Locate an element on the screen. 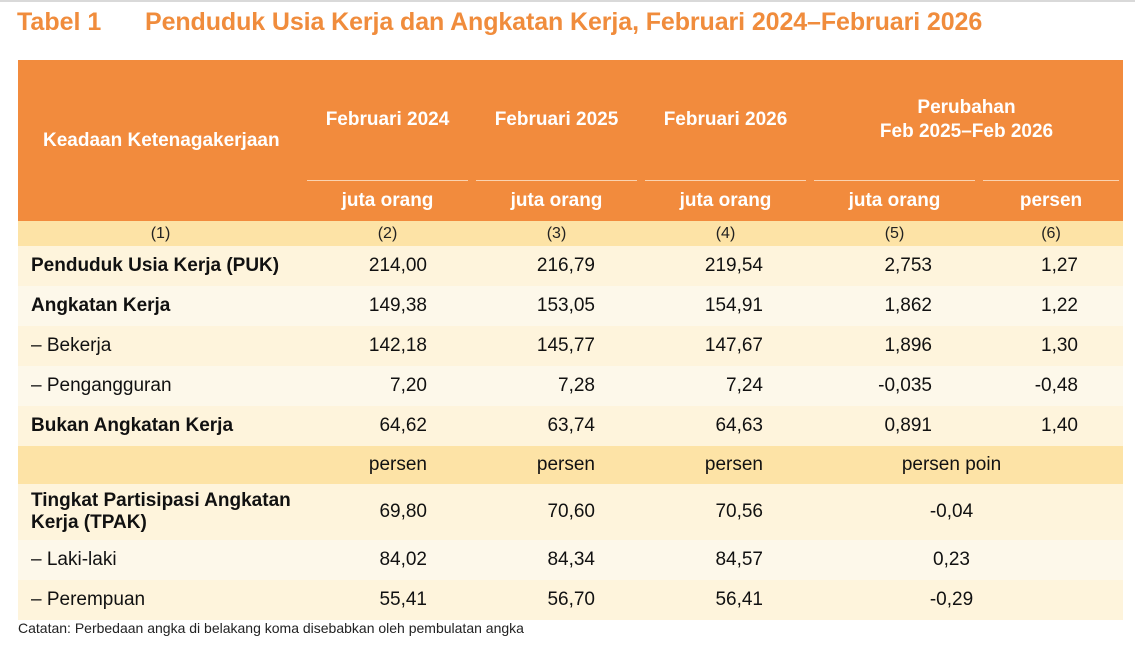  unit-label: persen poin is located at coordinates (966, 465).